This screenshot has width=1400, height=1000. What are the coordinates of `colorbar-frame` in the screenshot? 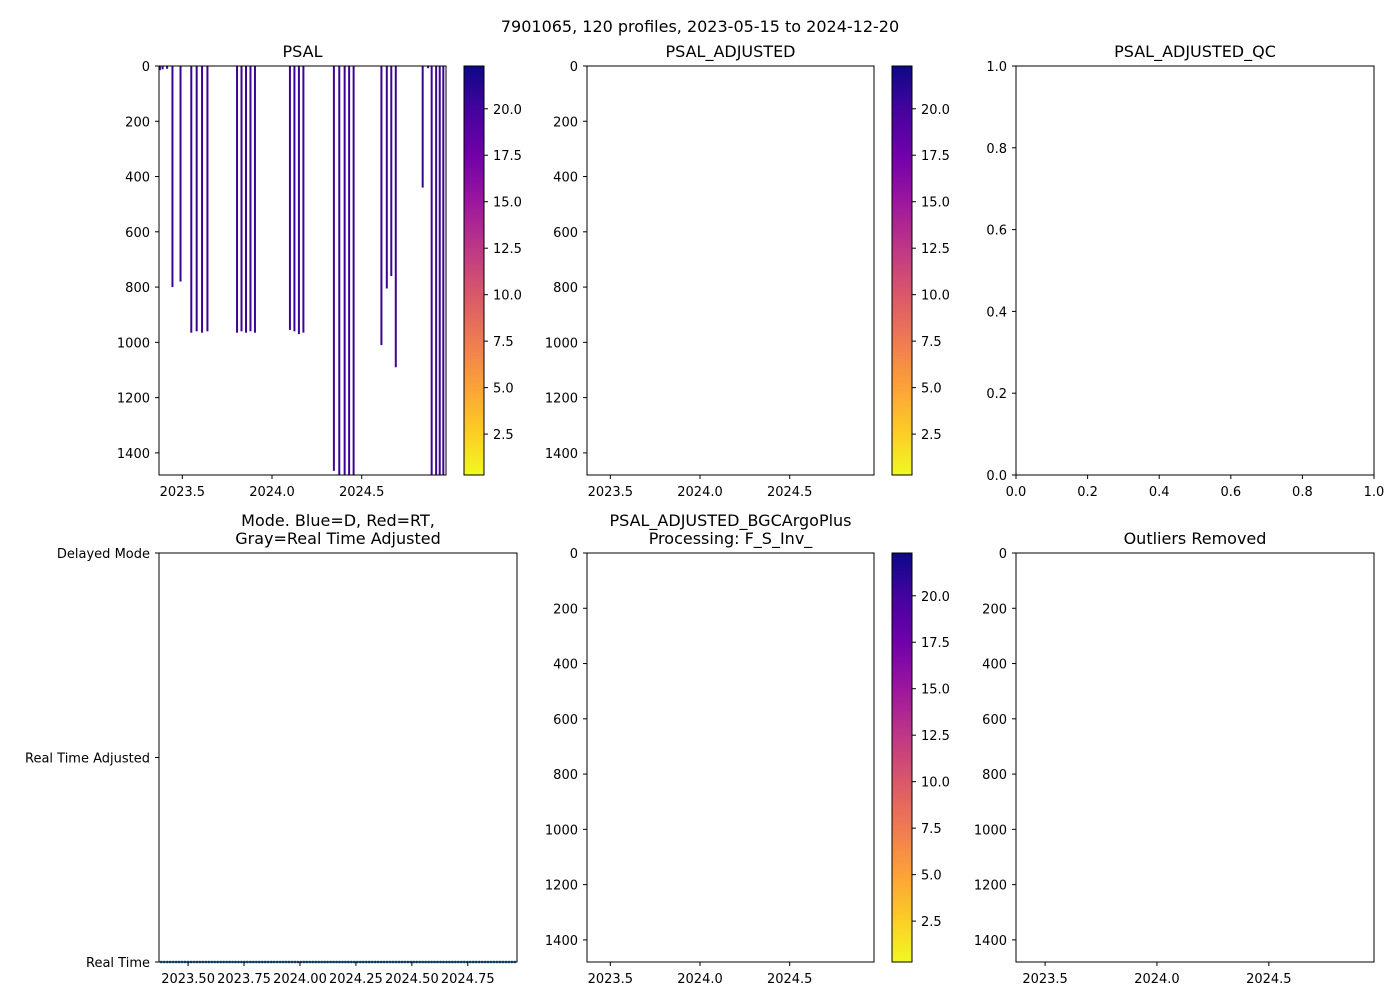 It's located at (902, 270).